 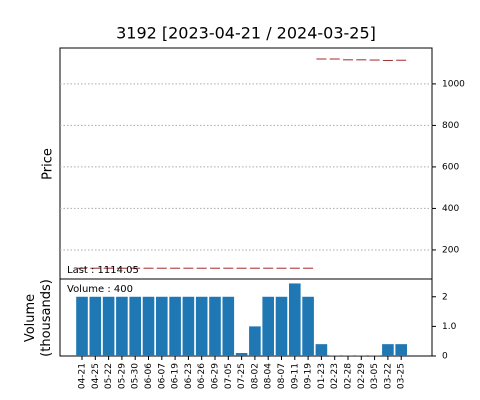 What do you see at coordinates (103, 270) in the screenshot?
I see `price-annotation: Last : 1114.05` at bounding box center [103, 270].